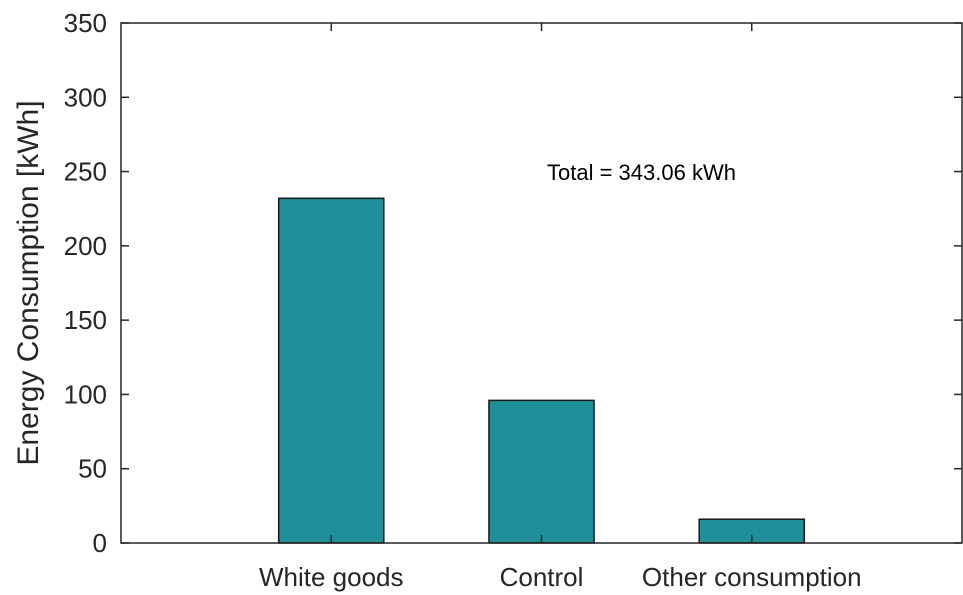 The image size is (963, 595). Describe the element at coordinates (641, 172) in the screenshot. I see `total-annotation: Total = 343.06 kWh` at that location.